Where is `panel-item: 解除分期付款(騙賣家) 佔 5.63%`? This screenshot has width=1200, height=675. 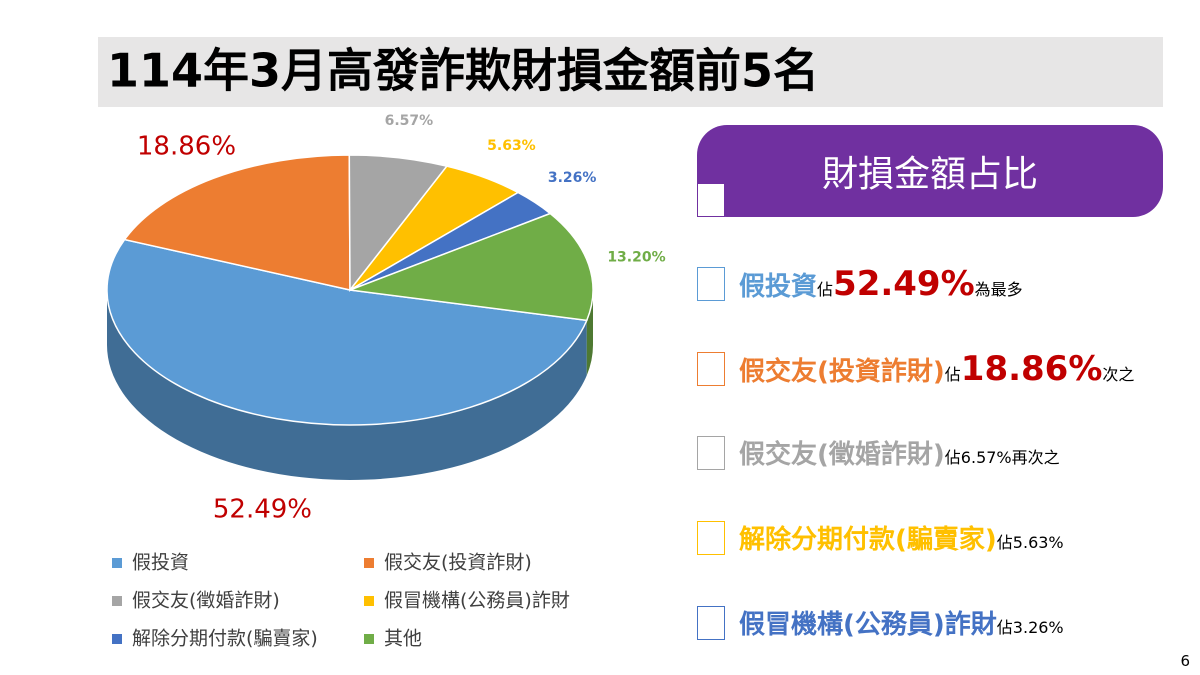
panel-item: 解除分期付款(騙賣家) 佔 5.63% is located at coordinates (880, 537).